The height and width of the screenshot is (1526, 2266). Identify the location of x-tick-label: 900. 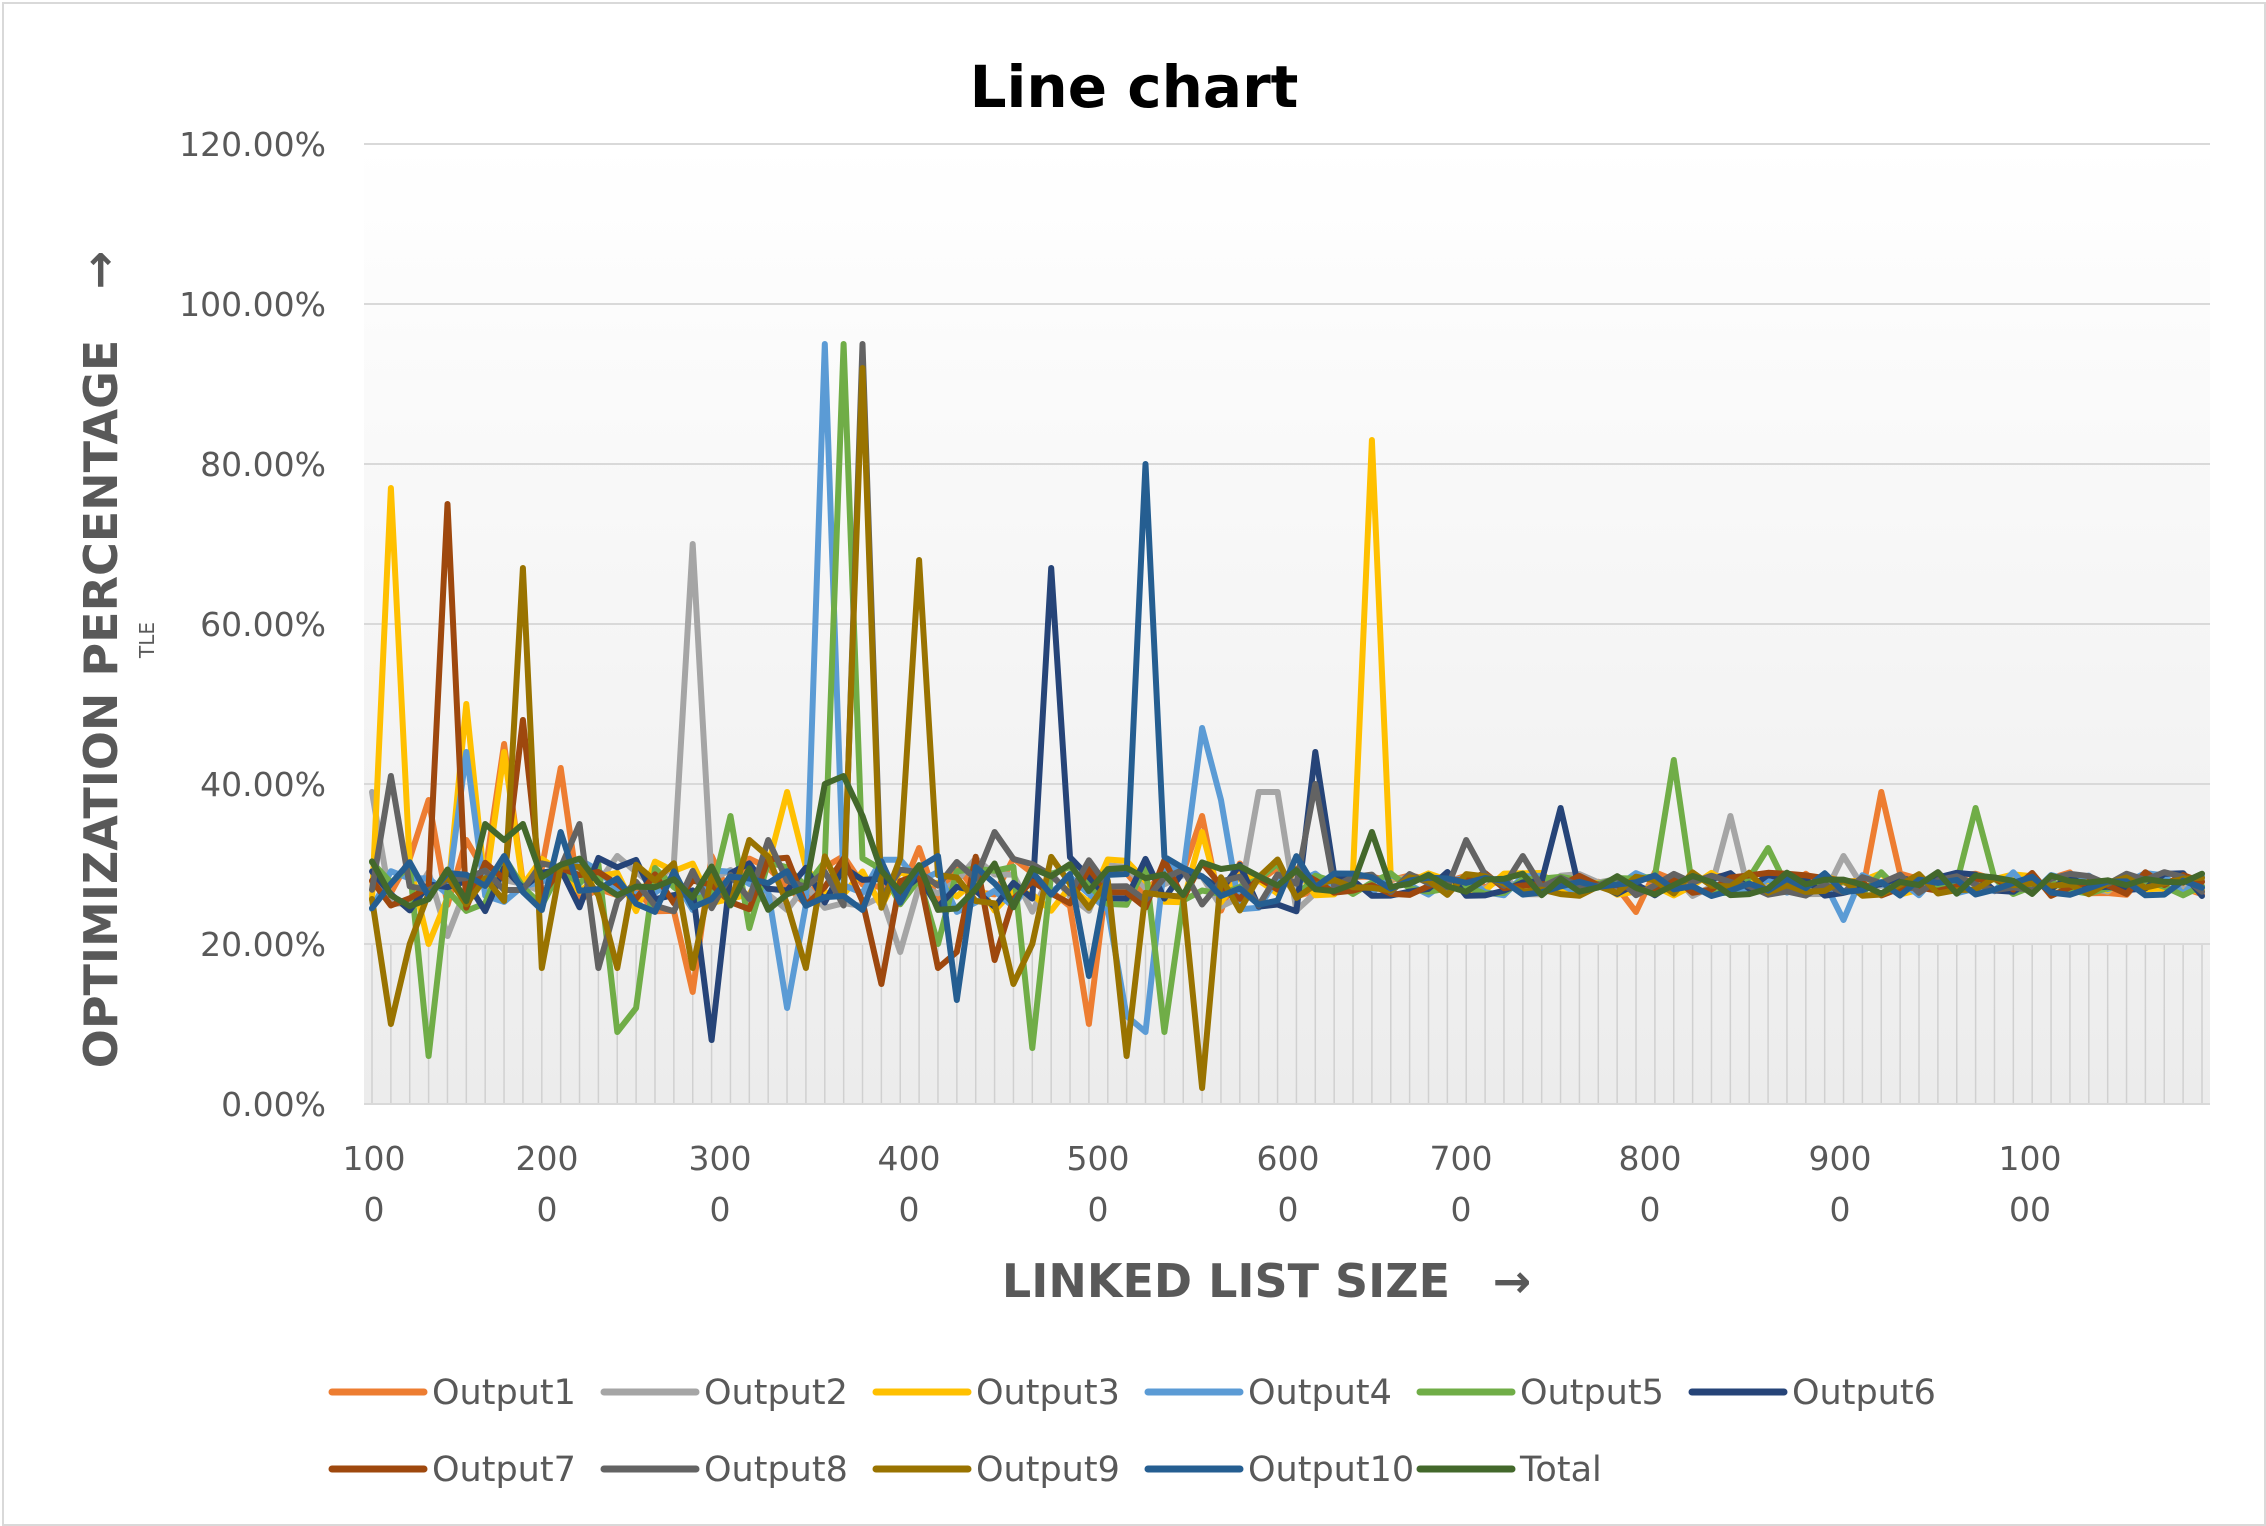
(1840, 1158).